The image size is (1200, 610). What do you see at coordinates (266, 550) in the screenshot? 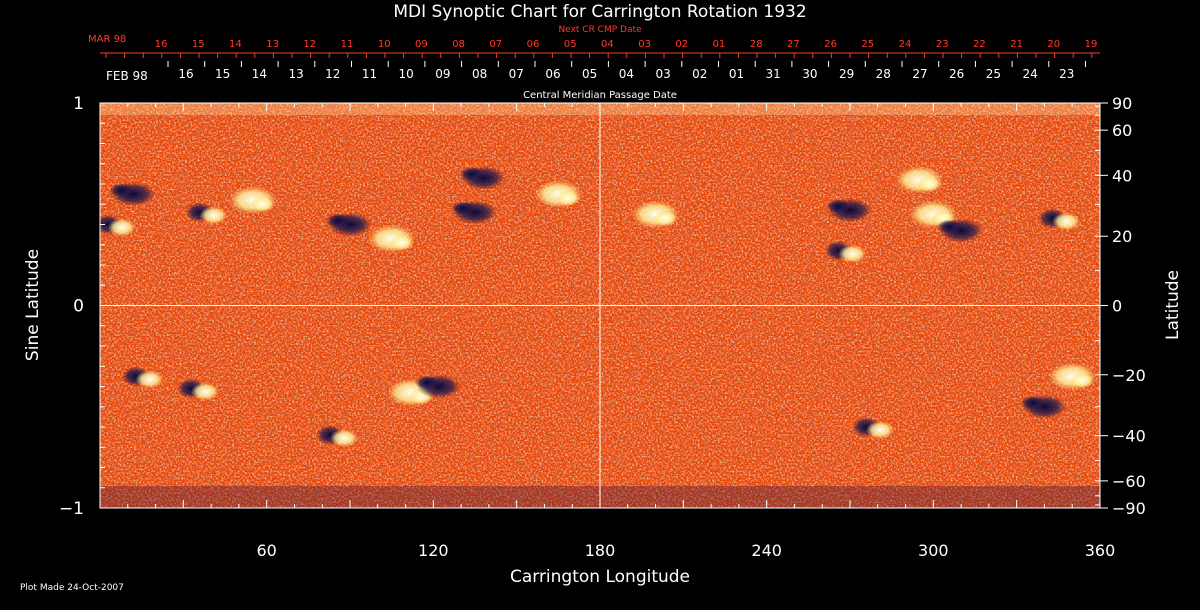
I see `x-tick-label: 60` at bounding box center [266, 550].